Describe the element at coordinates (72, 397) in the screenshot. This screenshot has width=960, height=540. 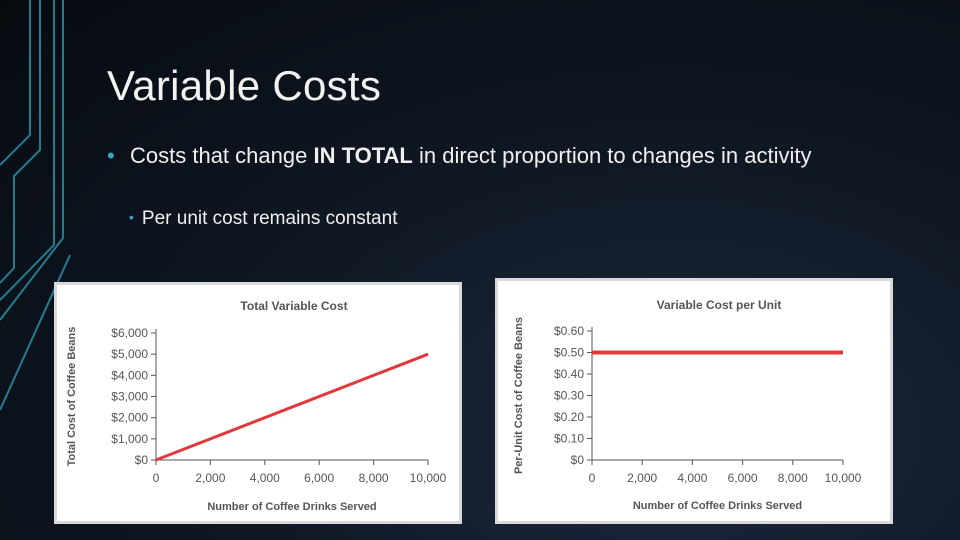
I see `total-cost-ylabel: Total Cost of Coffee Beans` at that location.